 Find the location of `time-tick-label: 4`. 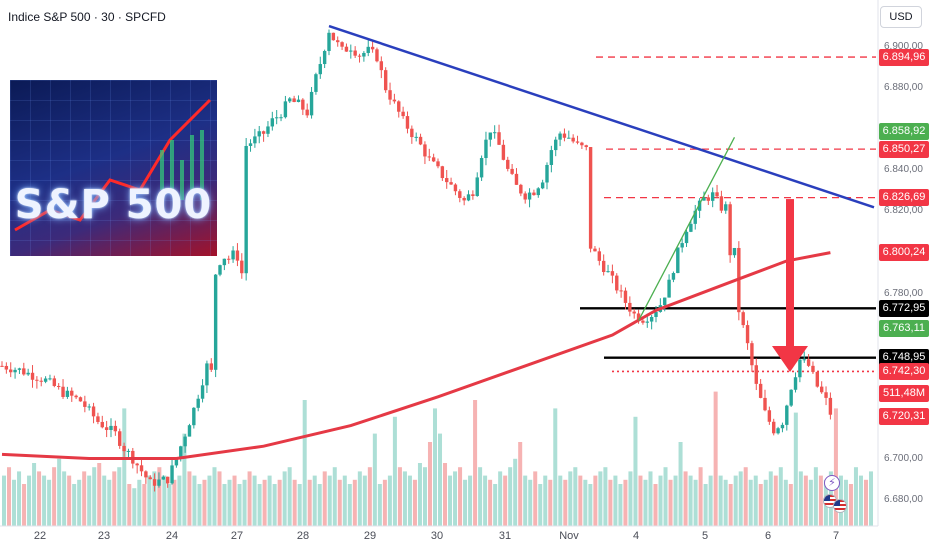

time-tick-label: 4 is located at coordinates (636, 536).